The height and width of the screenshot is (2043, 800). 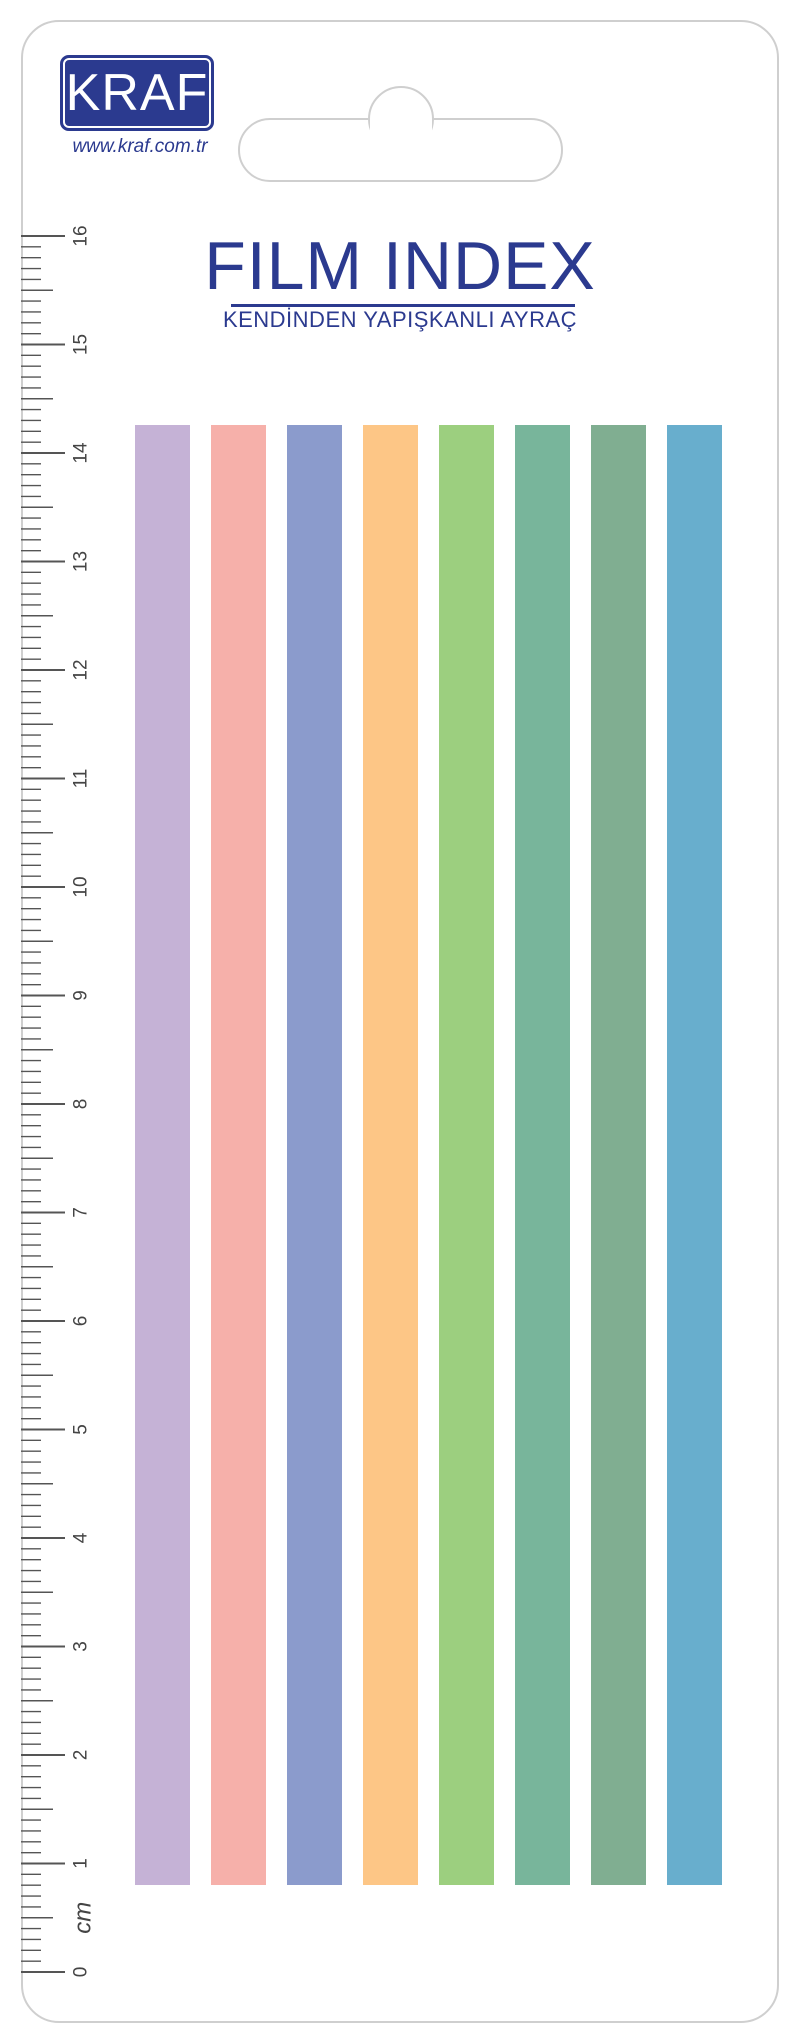 I want to click on ruler-label: 16, so click(x=81, y=235).